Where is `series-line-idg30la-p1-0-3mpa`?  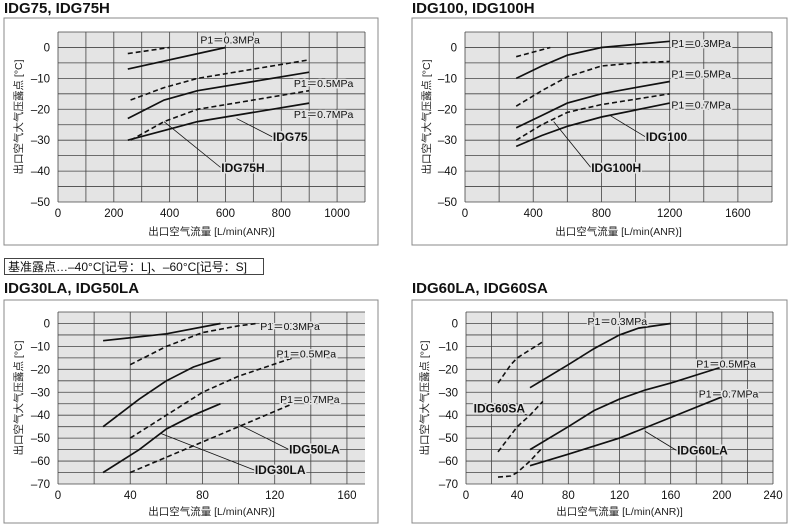 series-line-idg30la-p1-0-3mpa is located at coordinates (162, 332).